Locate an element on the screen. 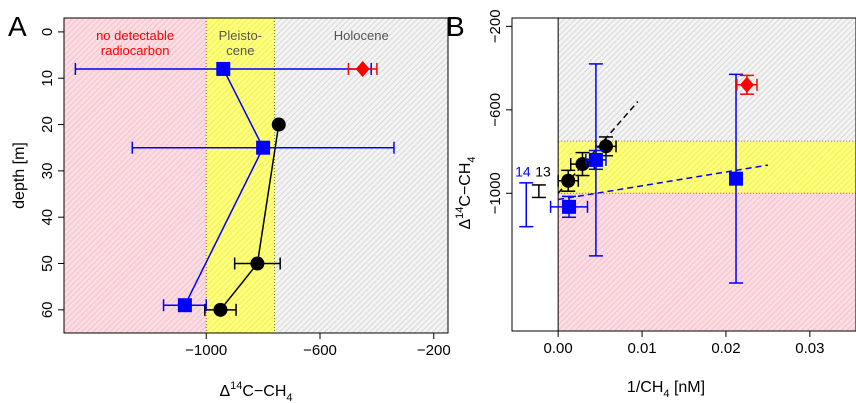 This screenshot has width=856, height=403. panel-b-y-axis-label: Δ14C−CH4 is located at coordinates (466, 192).